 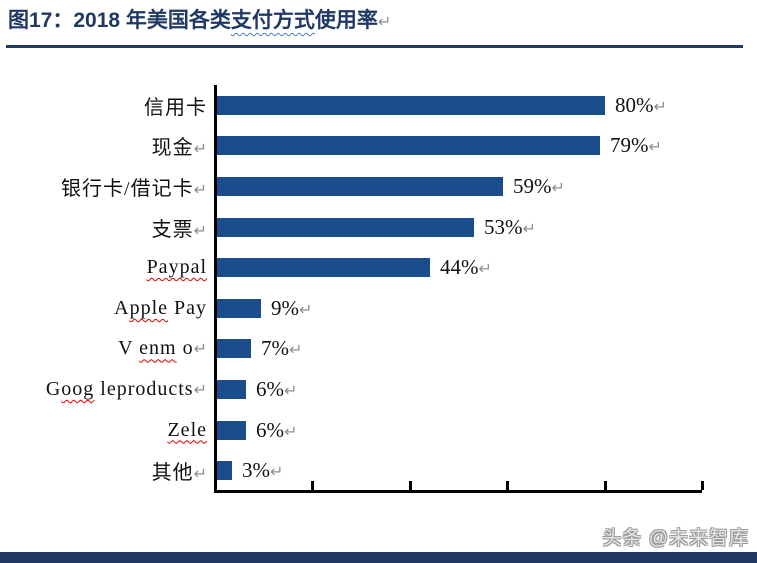 What do you see at coordinates (105, 470) in the screenshot?
I see `category-label: 其他↵` at bounding box center [105, 470].